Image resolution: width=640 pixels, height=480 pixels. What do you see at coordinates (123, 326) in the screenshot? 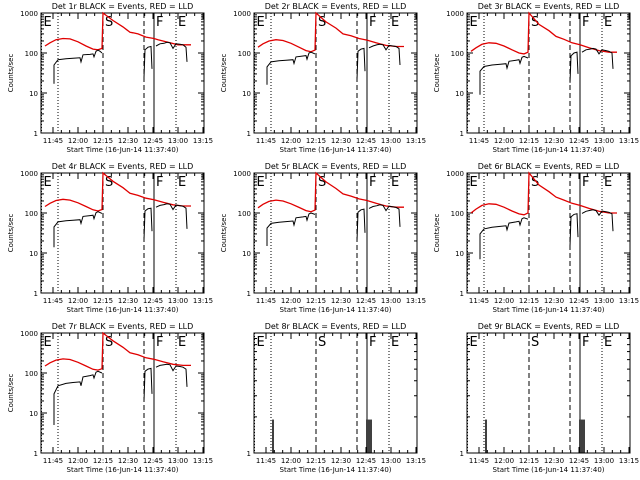
I see `chart-title: Det 7r BLACK = Events, RED = LLD` at bounding box center [123, 326].